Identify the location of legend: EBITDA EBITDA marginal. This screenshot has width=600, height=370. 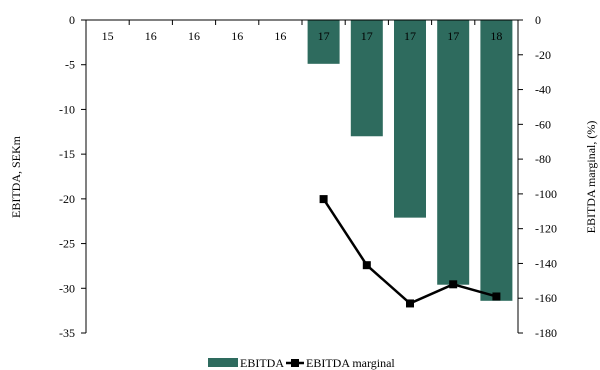
(301, 363).